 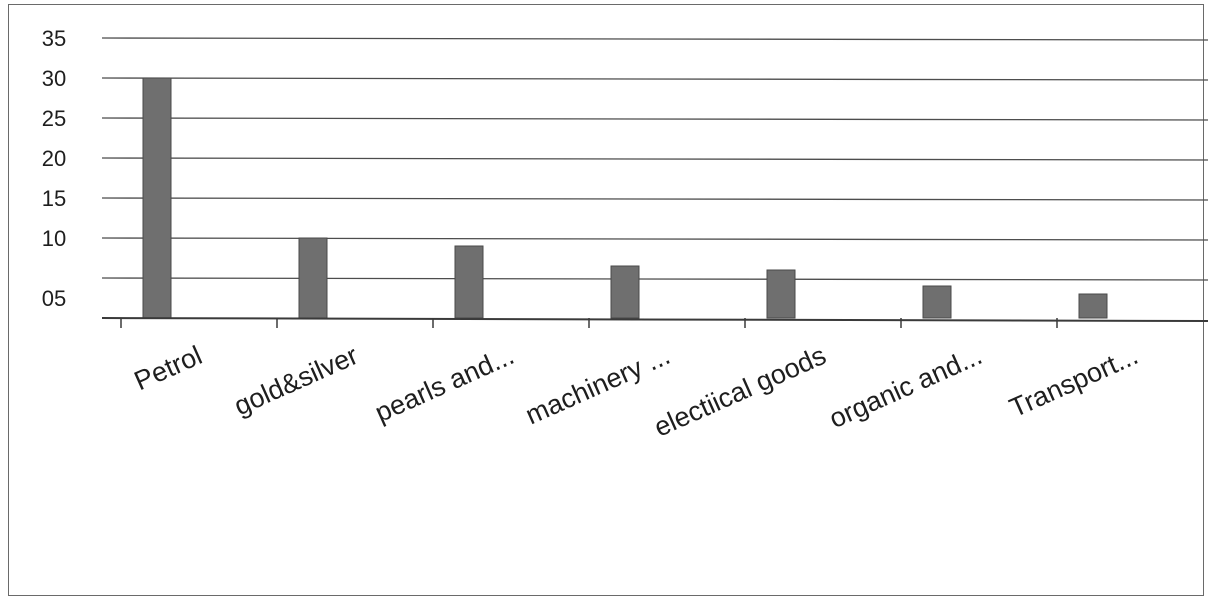 I want to click on x-tick-label: electiical goods, so click(x=740, y=391).